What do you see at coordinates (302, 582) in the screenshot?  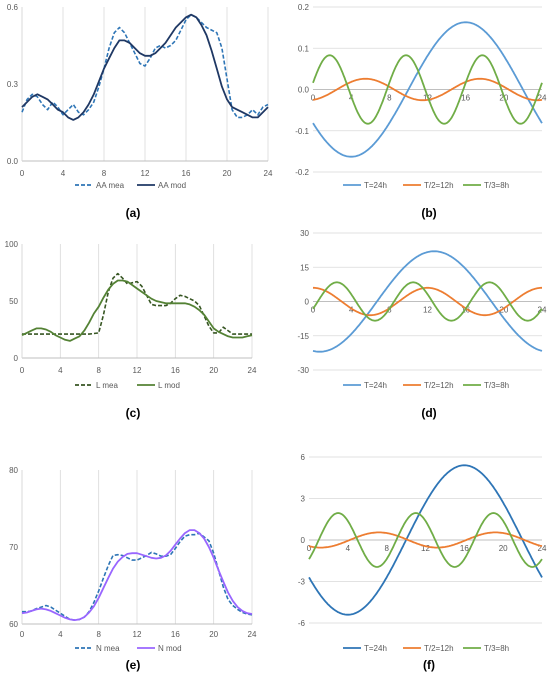 I see `y-tick-label: -3` at bounding box center [302, 582].